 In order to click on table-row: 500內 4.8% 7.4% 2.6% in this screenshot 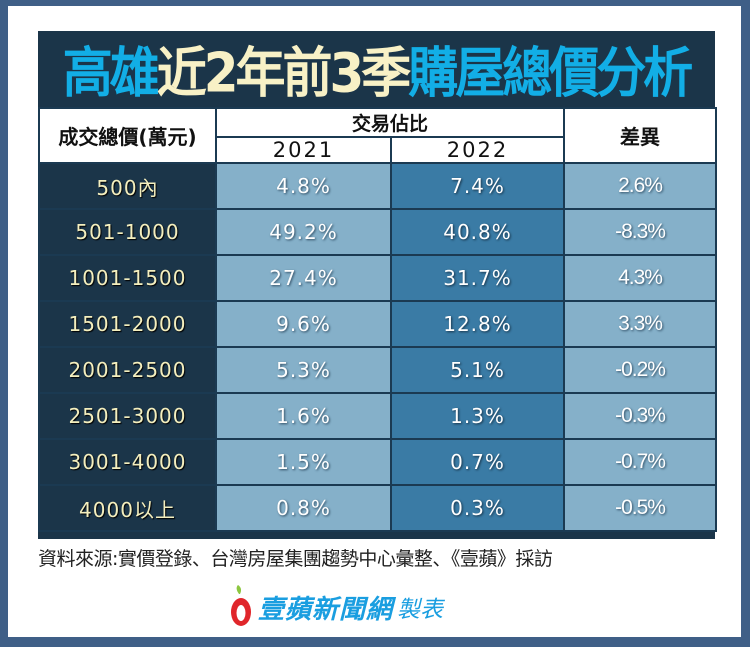, I will do `click(378, 186)`.